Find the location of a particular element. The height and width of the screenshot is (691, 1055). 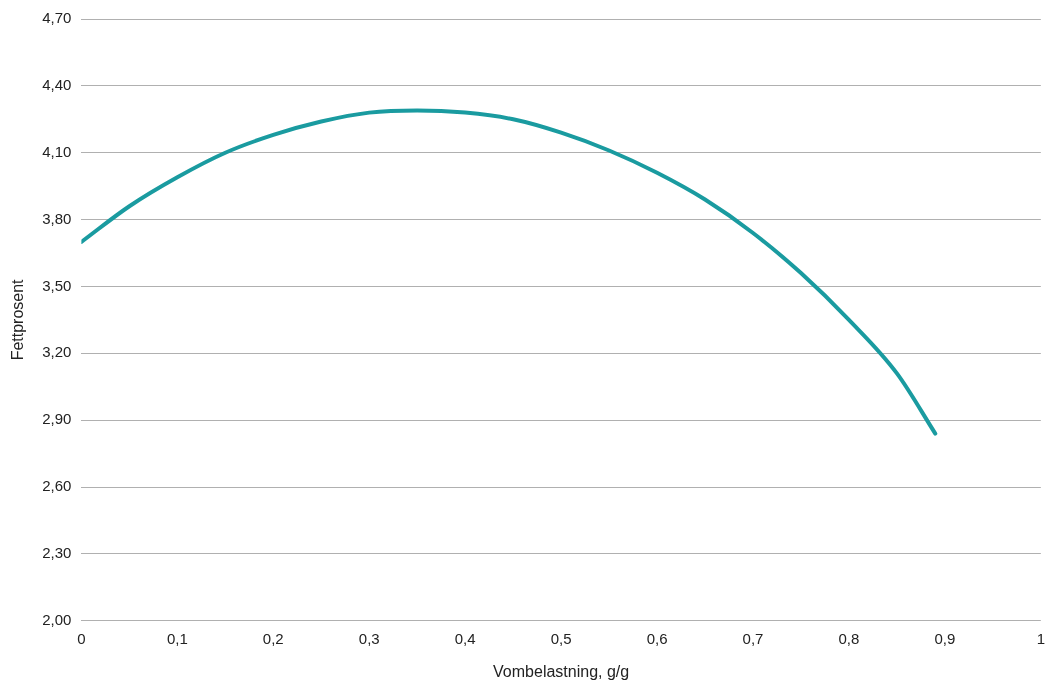

x-tick-label: 0,4 is located at coordinates (465, 638).